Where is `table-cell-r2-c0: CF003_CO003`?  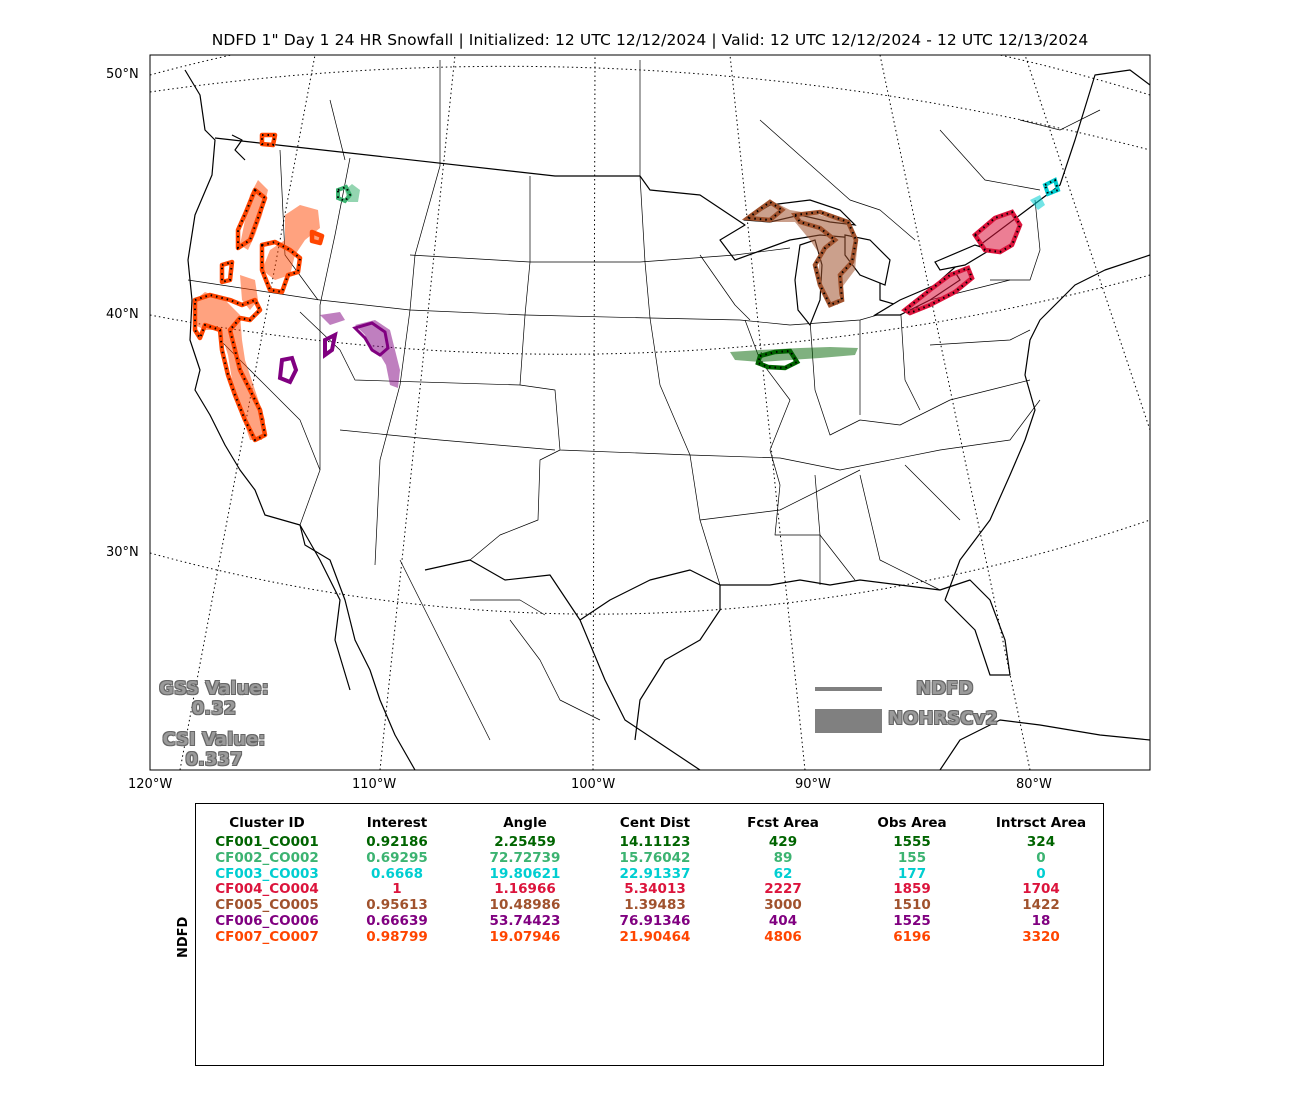 table-cell-r2-c0: CF003_CO003 is located at coordinates (267, 873).